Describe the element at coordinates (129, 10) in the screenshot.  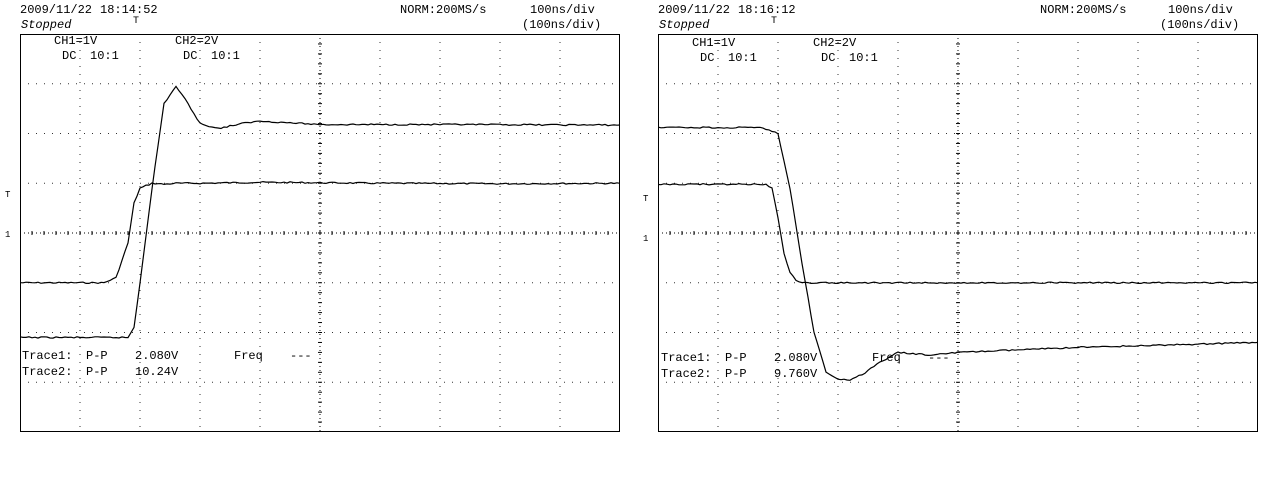
I see `time: 18:14:52` at that location.